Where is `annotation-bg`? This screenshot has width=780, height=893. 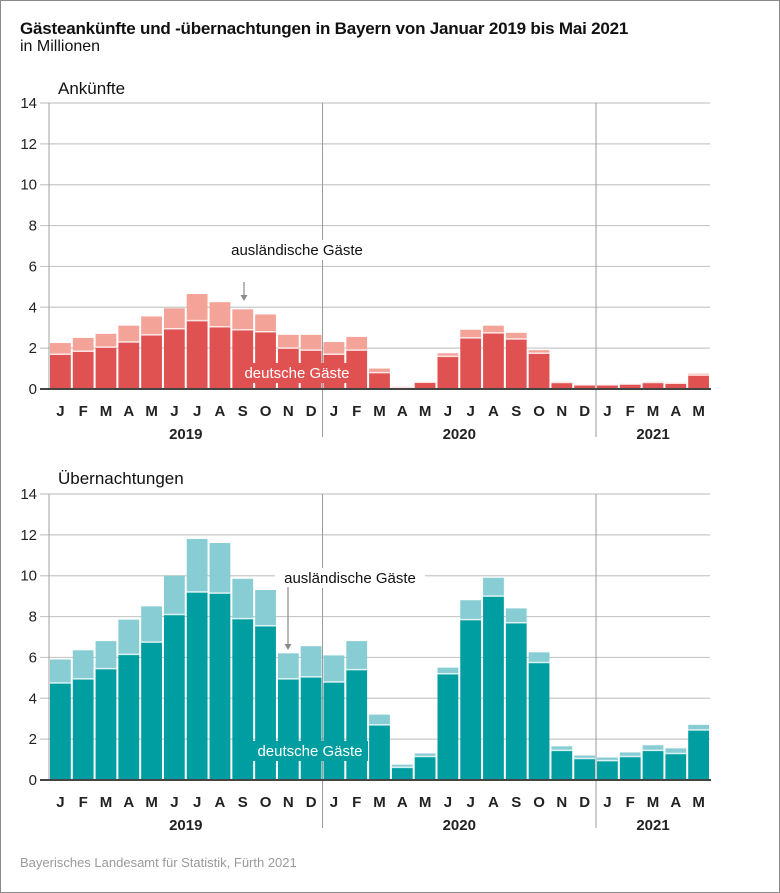 annotation-bg is located at coordinates (350, 578).